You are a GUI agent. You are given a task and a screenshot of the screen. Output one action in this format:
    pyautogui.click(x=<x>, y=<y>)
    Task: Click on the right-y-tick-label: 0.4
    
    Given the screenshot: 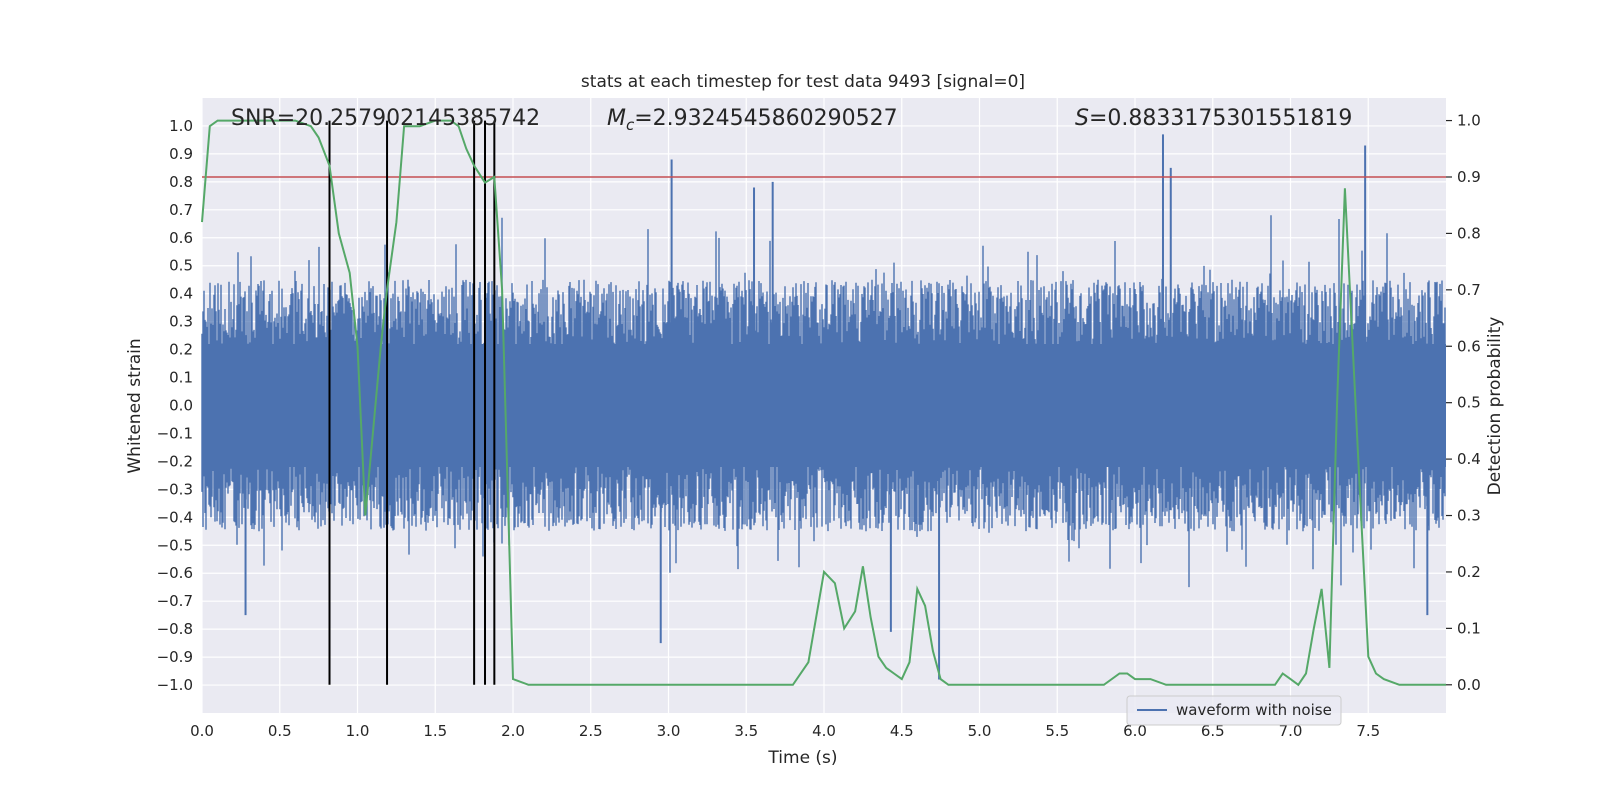 What is the action you would take?
    pyautogui.click(x=1469, y=459)
    